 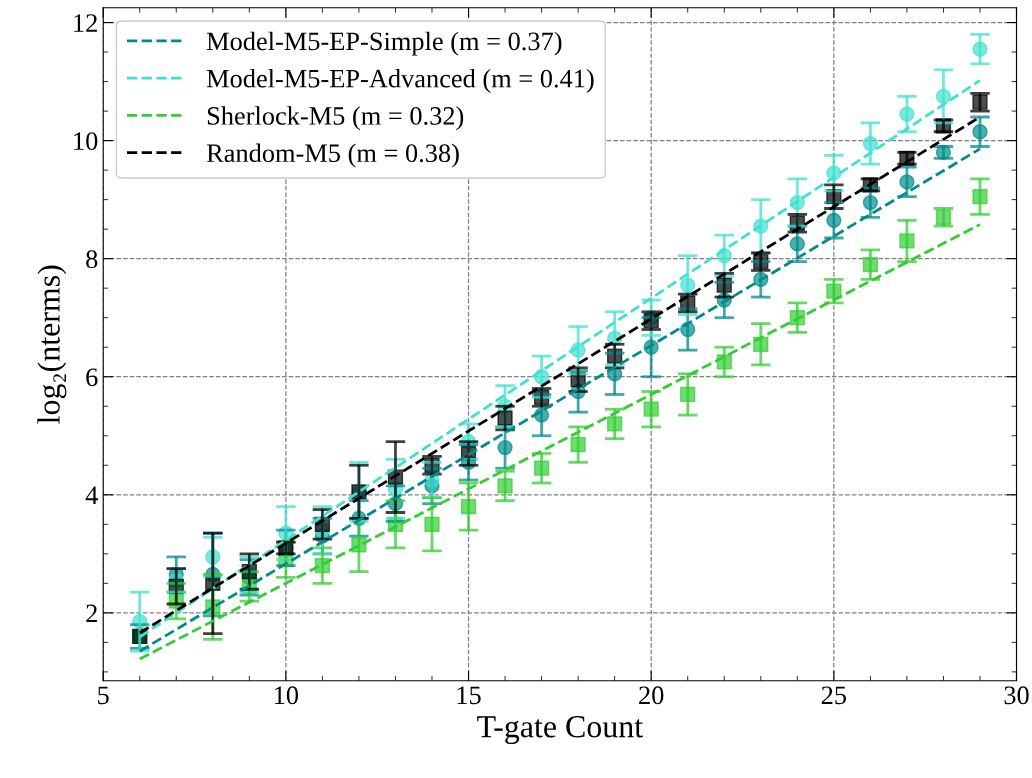 I want to click on y-tick-label: 4, so click(x=91, y=495).